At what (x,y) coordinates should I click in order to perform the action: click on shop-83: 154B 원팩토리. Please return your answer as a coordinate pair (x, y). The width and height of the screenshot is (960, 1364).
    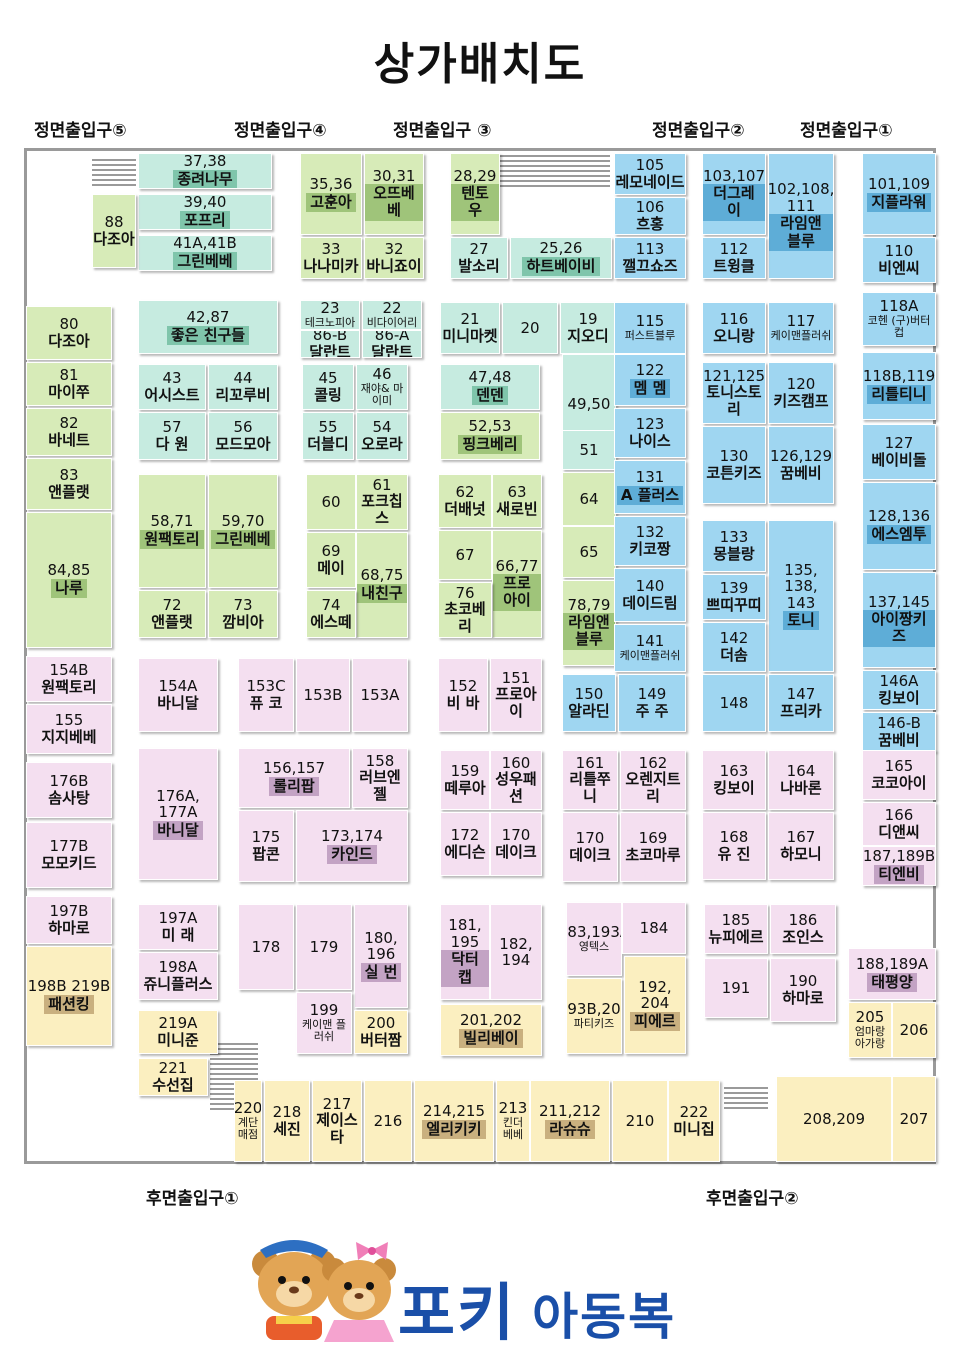
    Looking at the image, I should click on (69, 679).